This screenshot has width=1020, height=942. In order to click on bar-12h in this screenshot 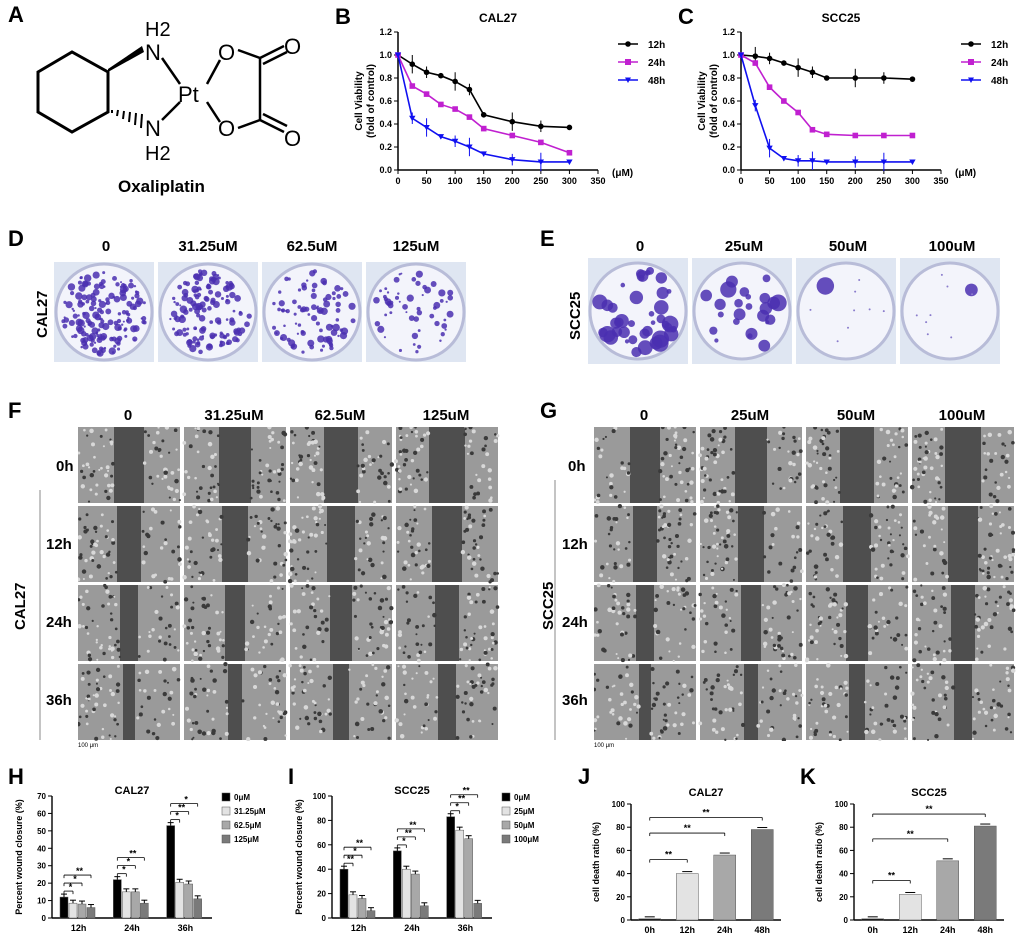, I will do `click(910, 907)`.